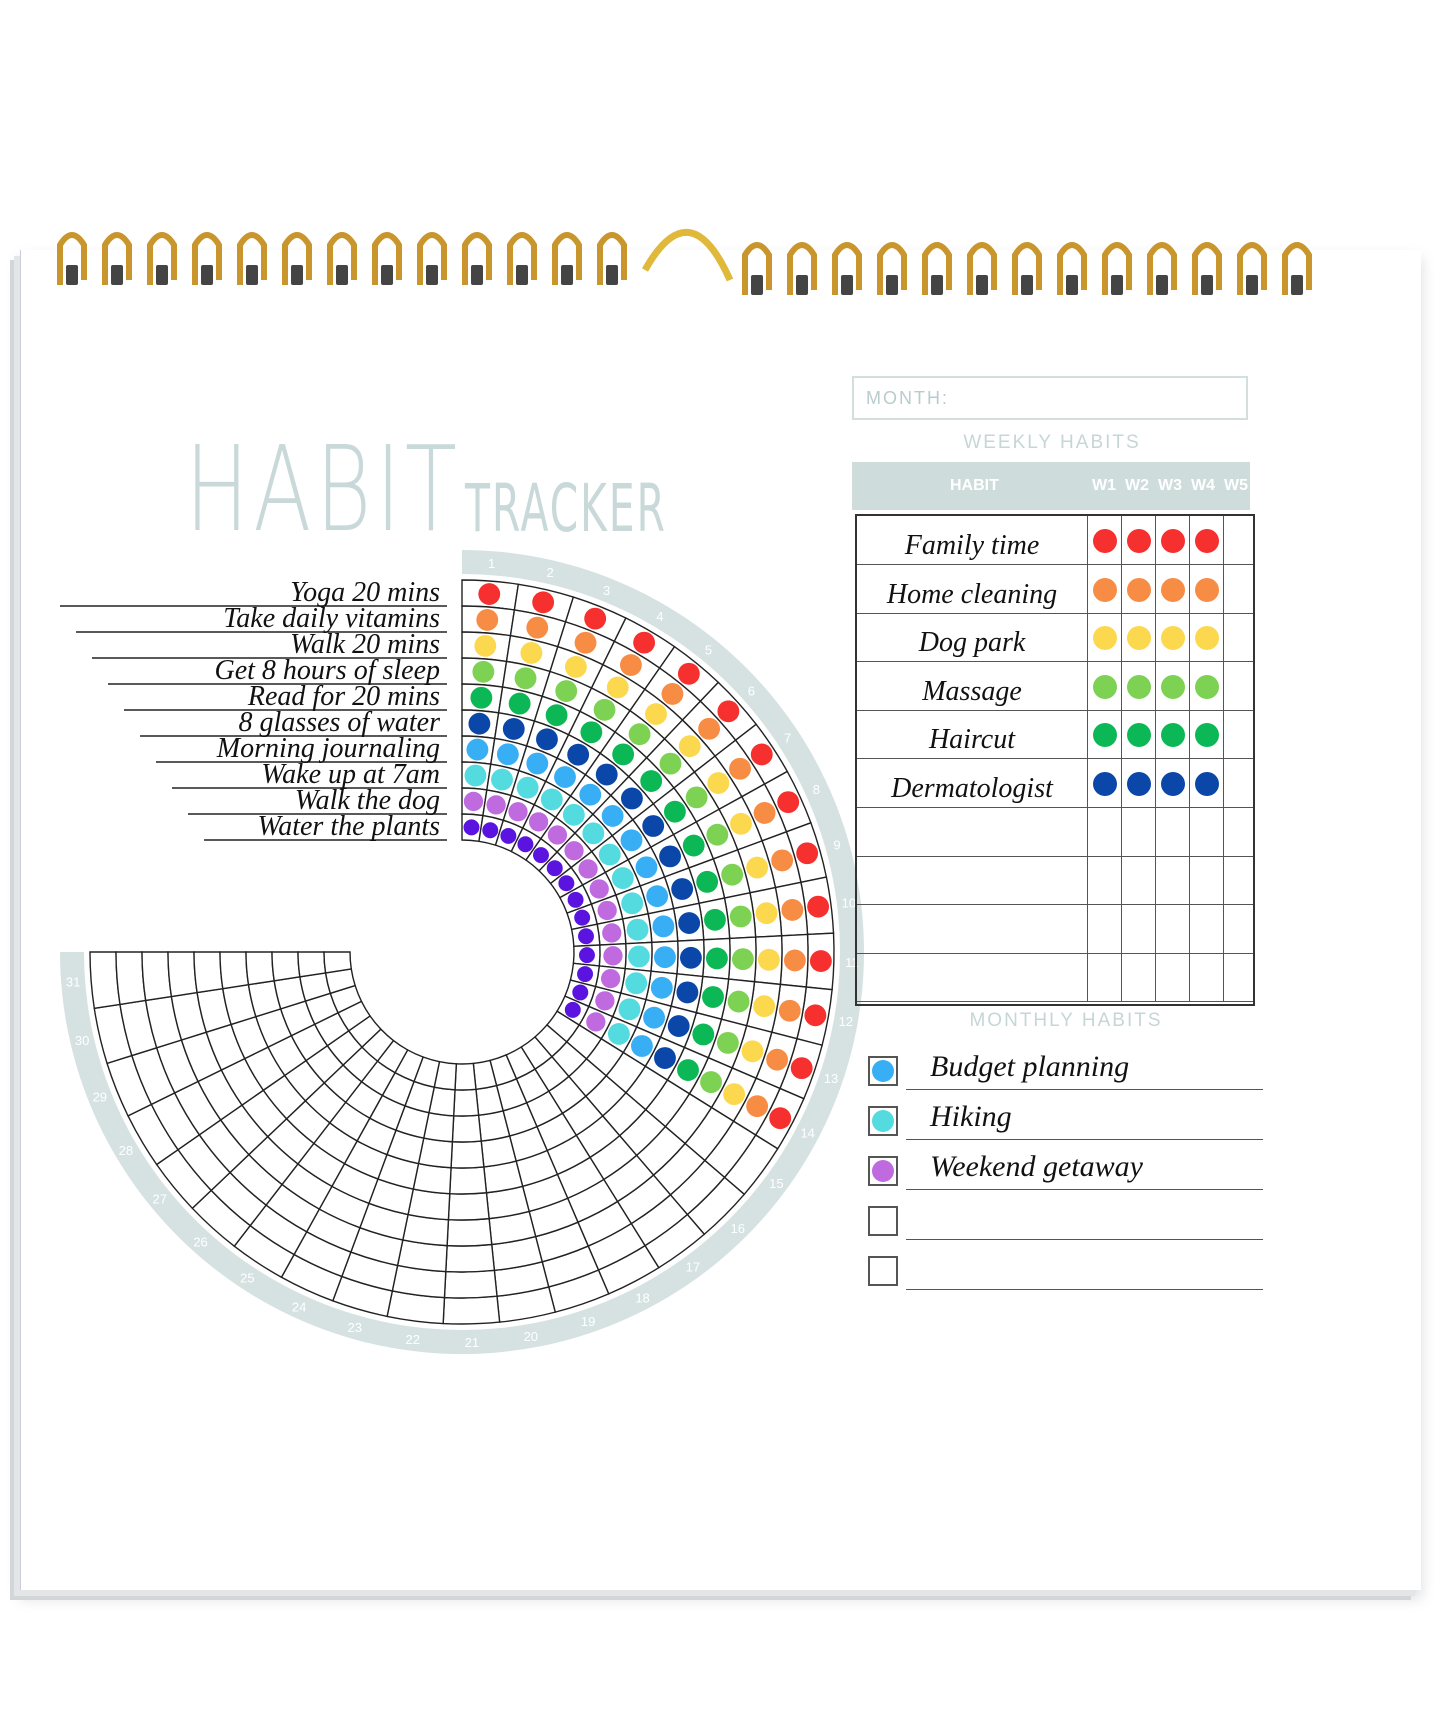 The width and height of the screenshot is (1445, 1734). What do you see at coordinates (1203, 485) in the screenshot?
I see `header-w4: W4` at bounding box center [1203, 485].